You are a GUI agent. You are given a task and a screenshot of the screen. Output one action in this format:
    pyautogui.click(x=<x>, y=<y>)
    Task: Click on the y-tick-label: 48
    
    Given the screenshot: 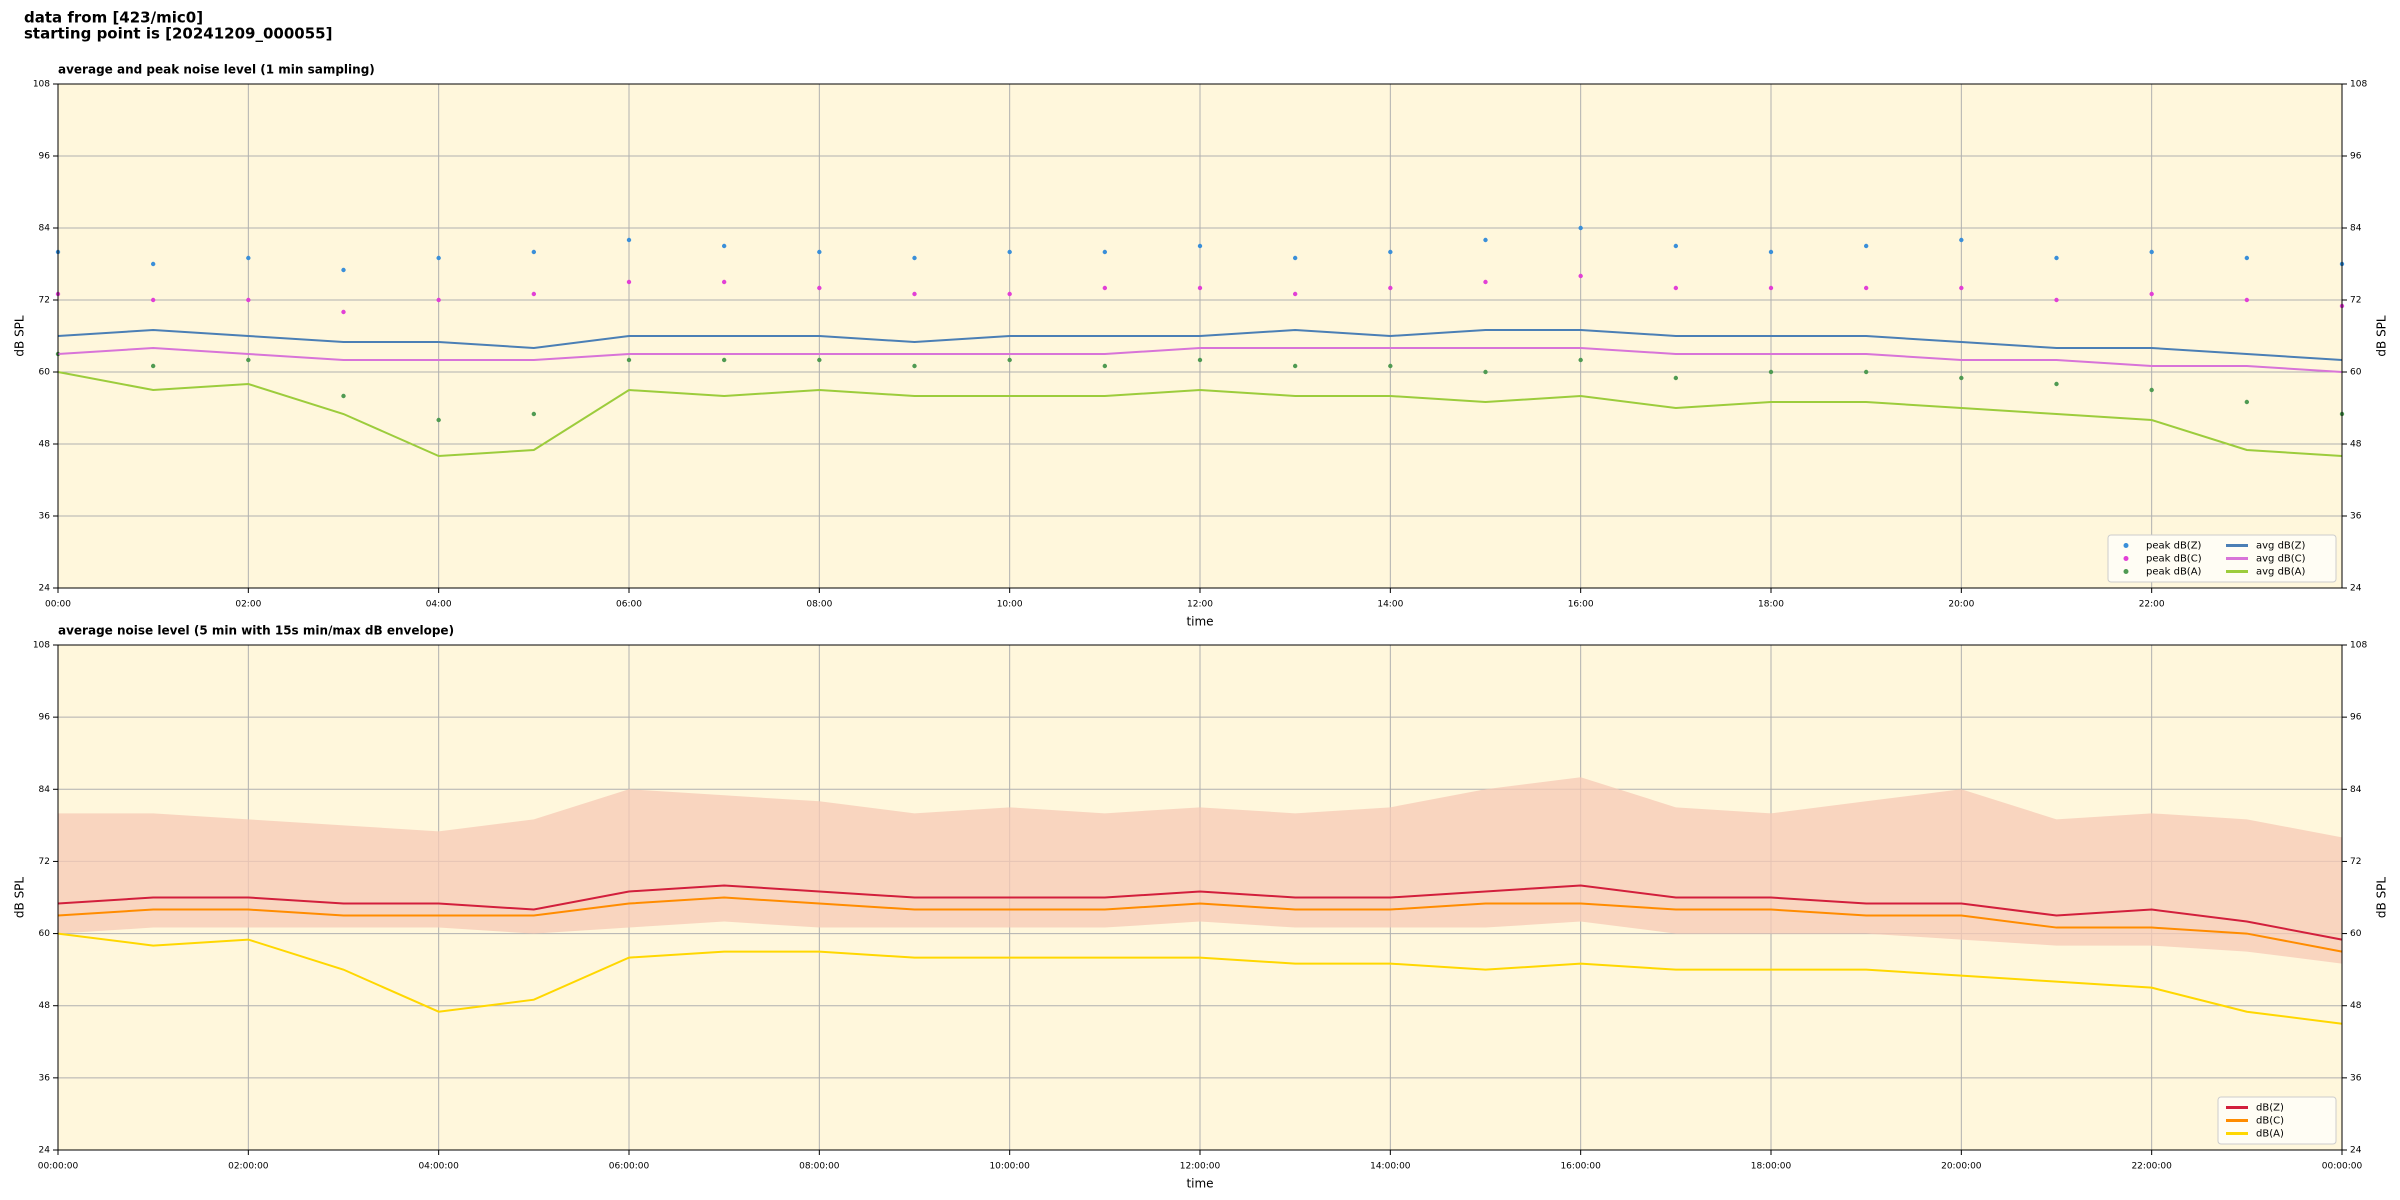 What is the action you would take?
    pyautogui.click(x=45, y=1006)
    